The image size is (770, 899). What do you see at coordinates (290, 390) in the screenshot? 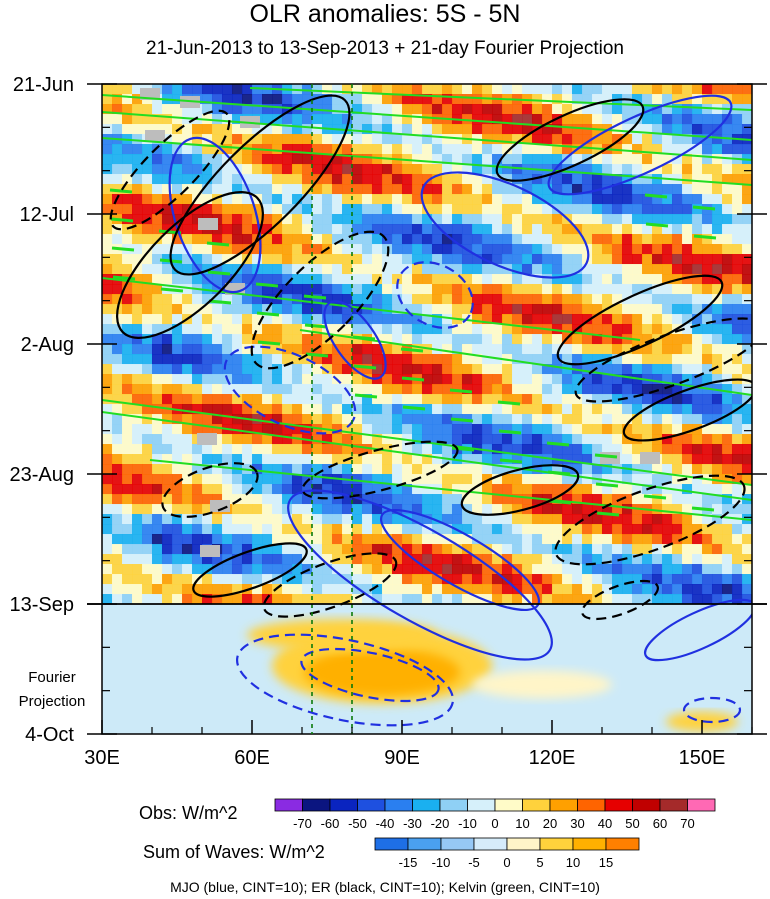
I see `mjo-contour-negative` at bounding box center [290, 390].